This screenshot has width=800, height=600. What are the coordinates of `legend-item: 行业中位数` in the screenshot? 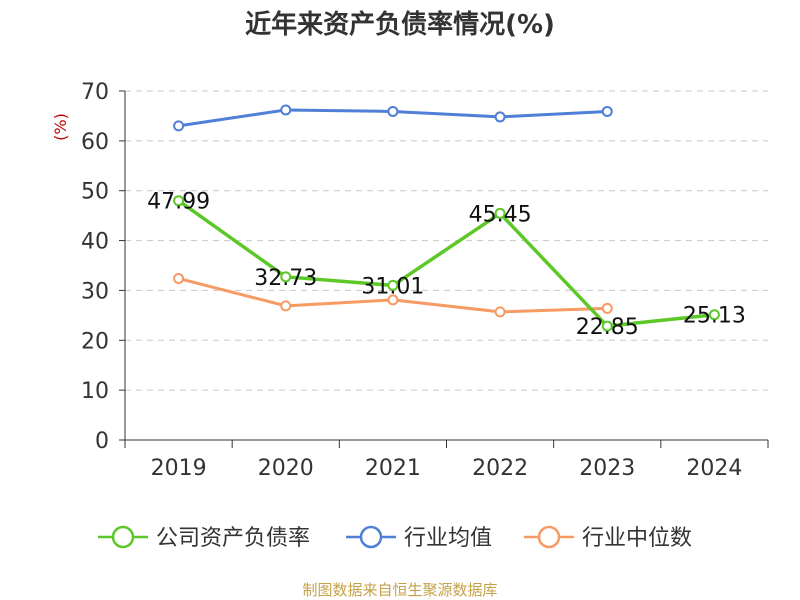 It's located at (608, 538).